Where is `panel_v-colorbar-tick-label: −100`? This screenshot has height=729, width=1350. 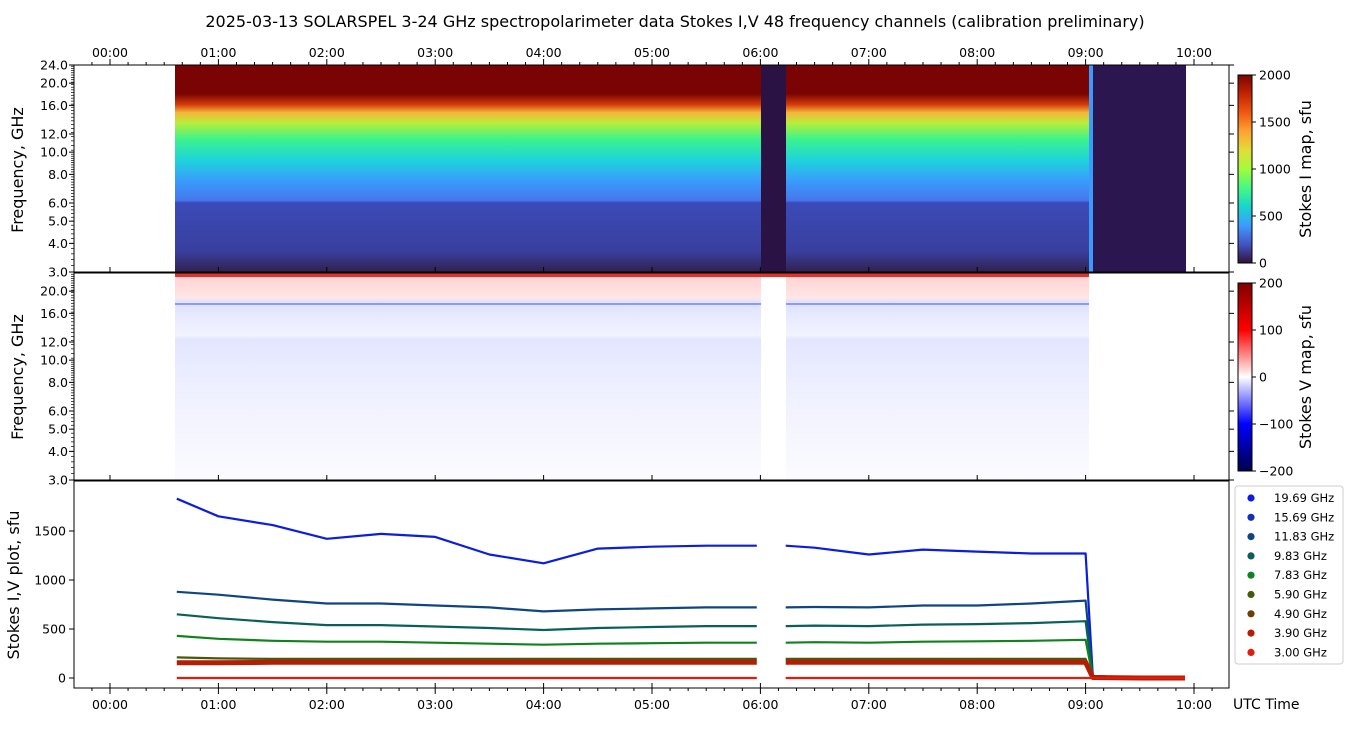 panel_v-colorbar-tick-label: −100 is located at coordinates (1276, 424).